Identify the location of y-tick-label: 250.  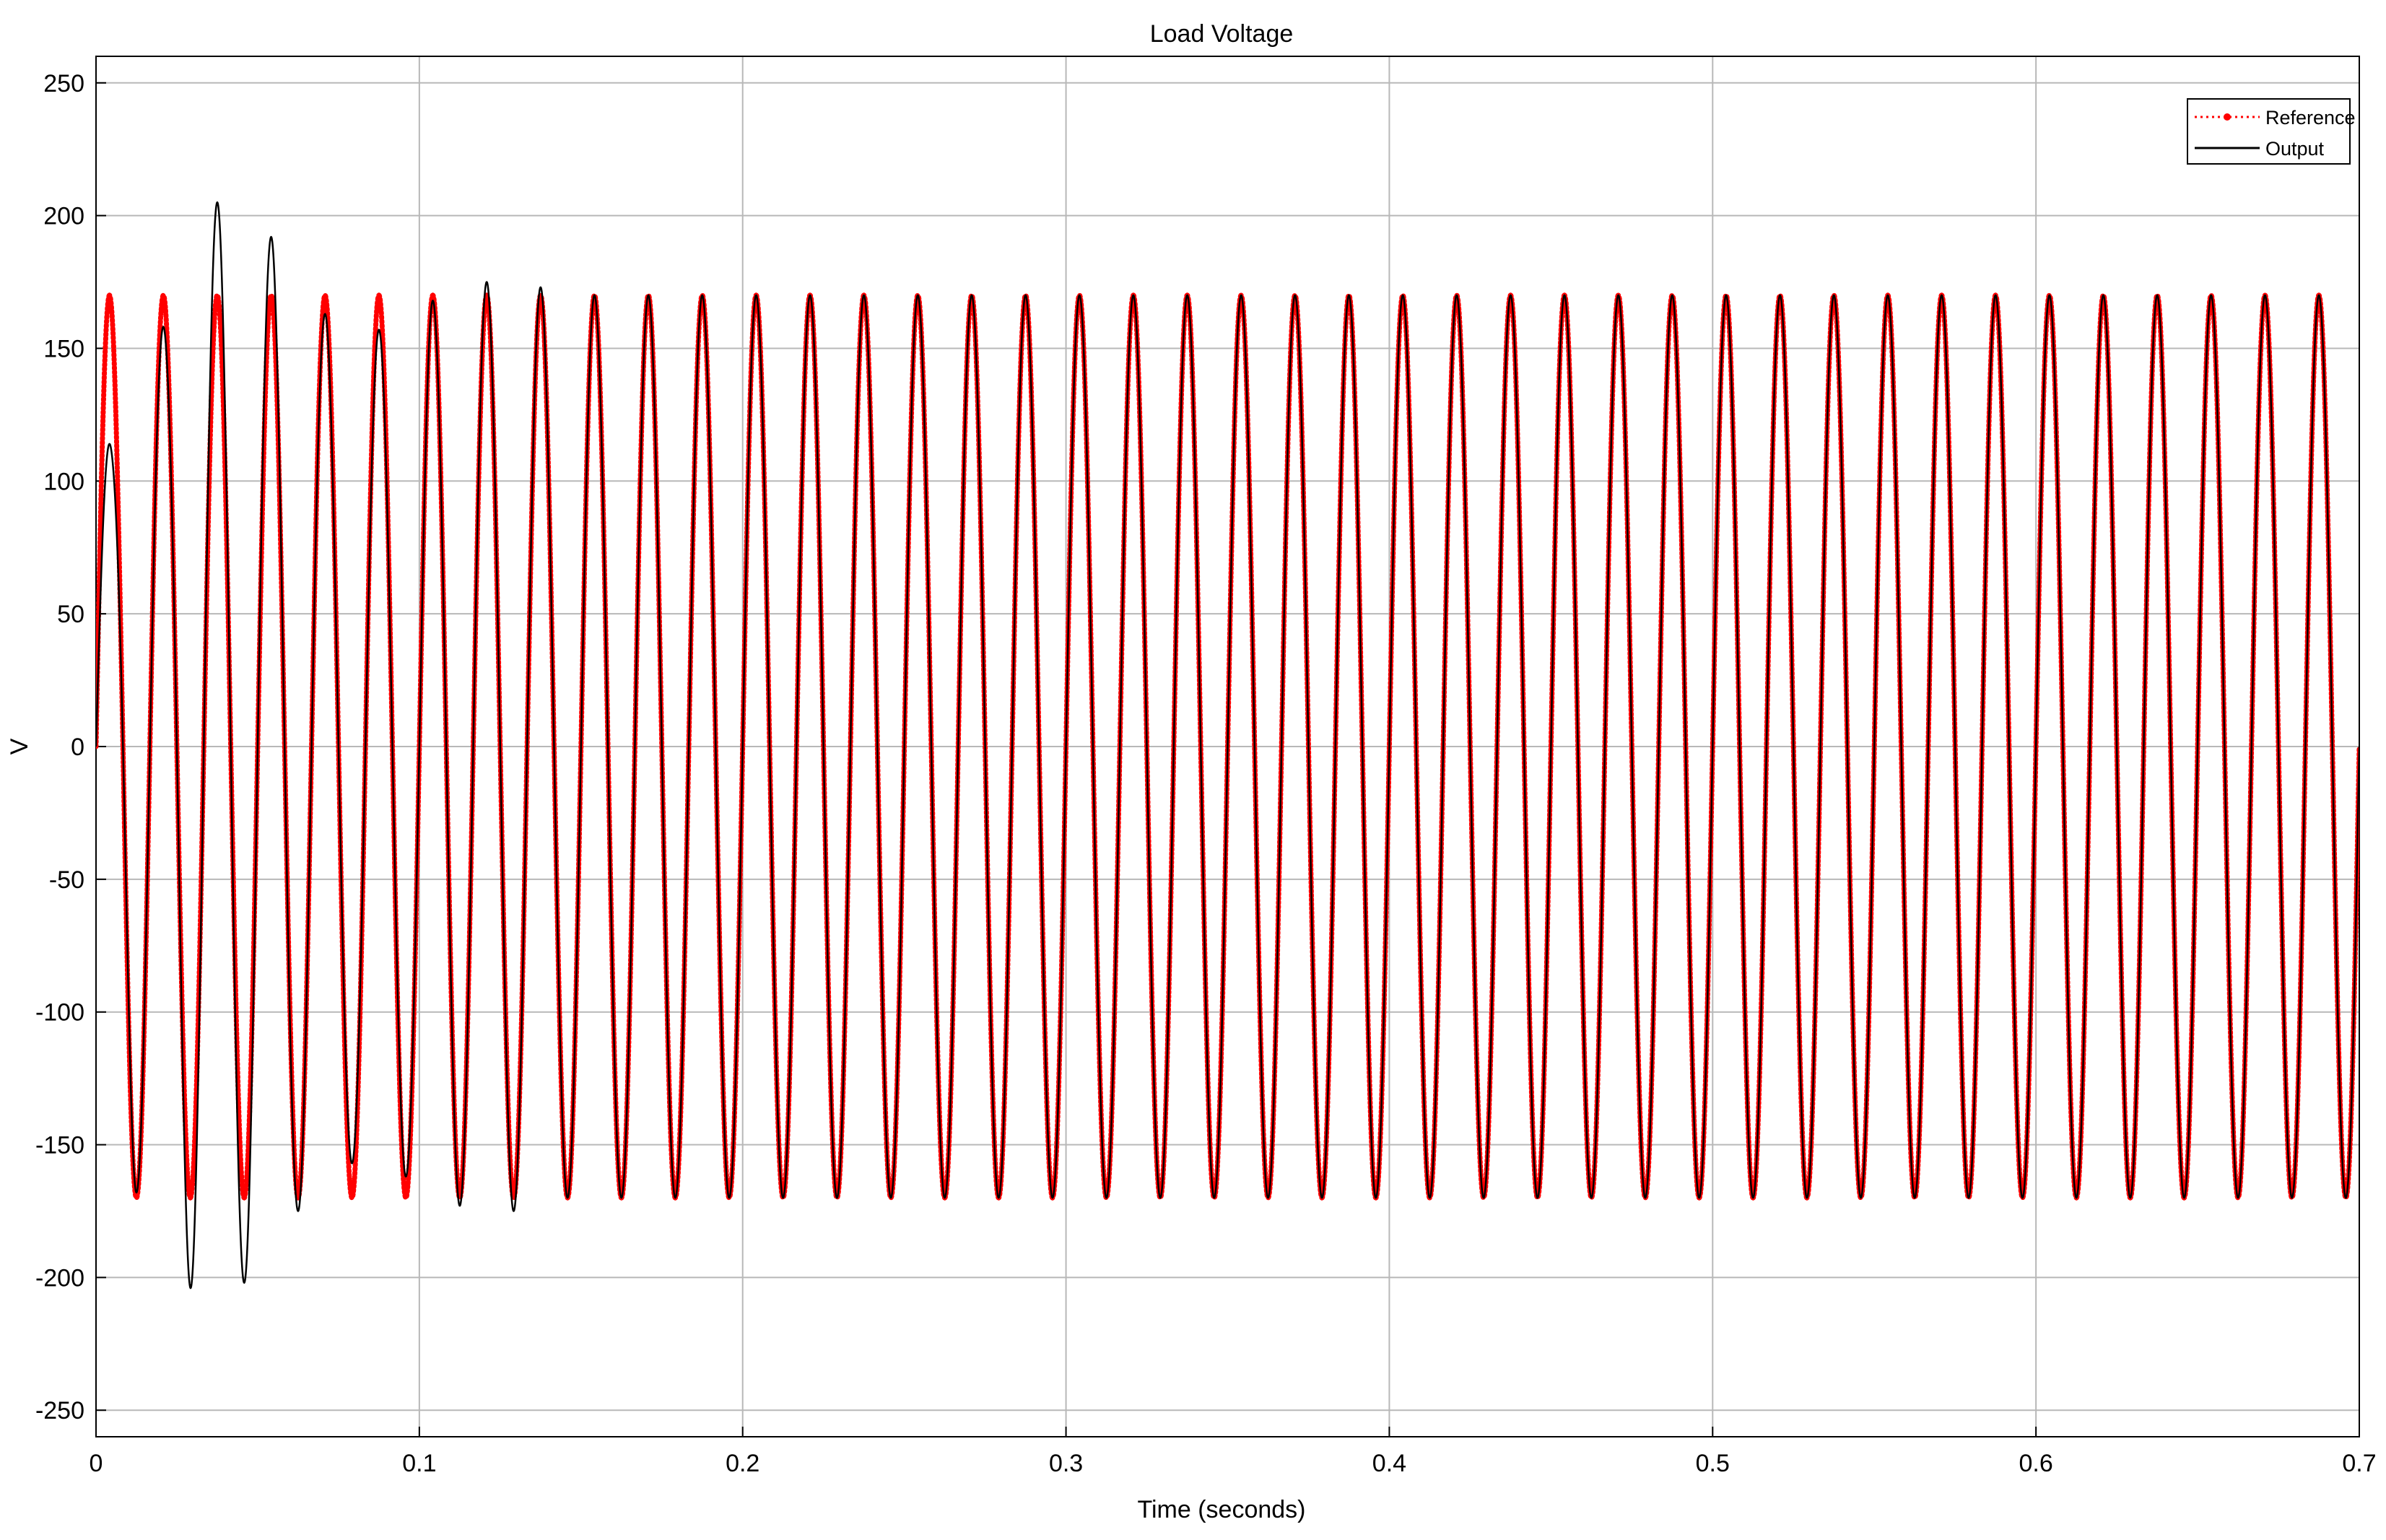
(63, 83).